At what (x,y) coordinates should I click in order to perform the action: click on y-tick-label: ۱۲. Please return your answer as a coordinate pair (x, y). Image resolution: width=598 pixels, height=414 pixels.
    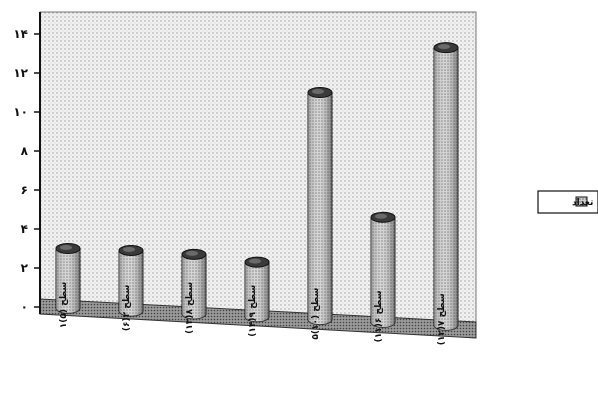
    Looking at the image, I should click on (20, 73).